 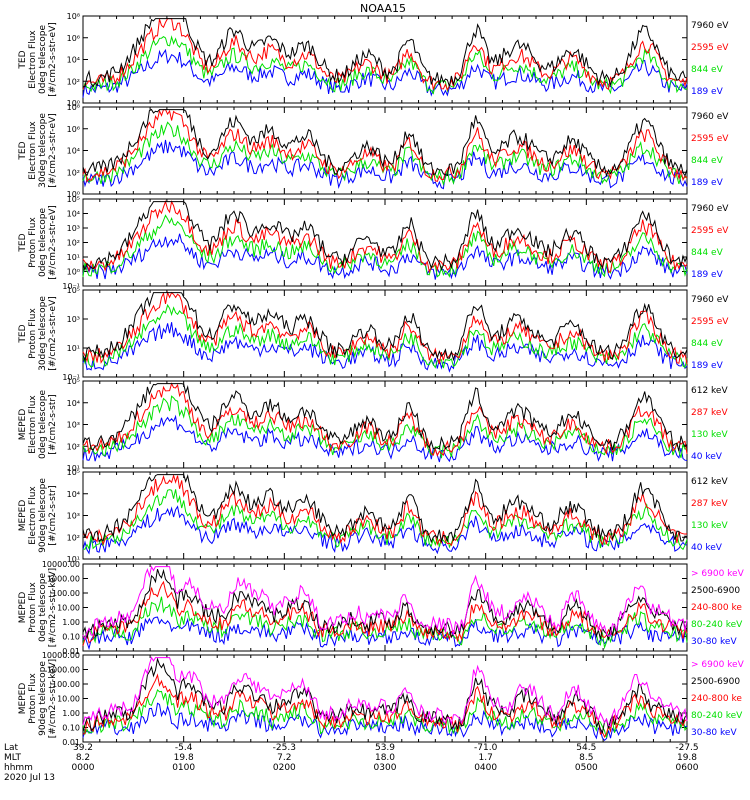 What do you see at coordinates (586, 758) in the screenshot?
I see `footer-mlt-value: 8.5` at bounding box center [586, 758].